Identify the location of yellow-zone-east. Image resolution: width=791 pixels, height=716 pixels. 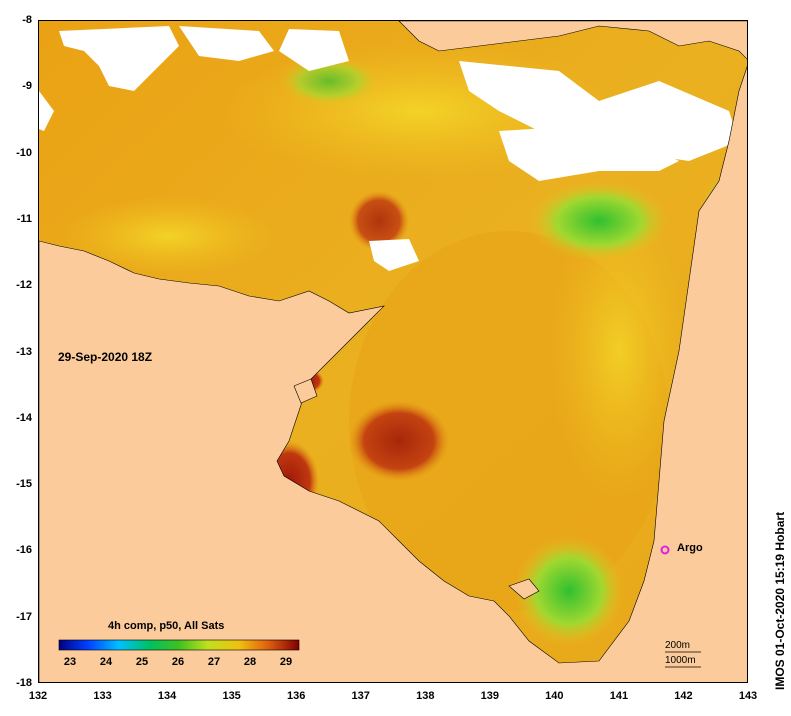
(619, 351).